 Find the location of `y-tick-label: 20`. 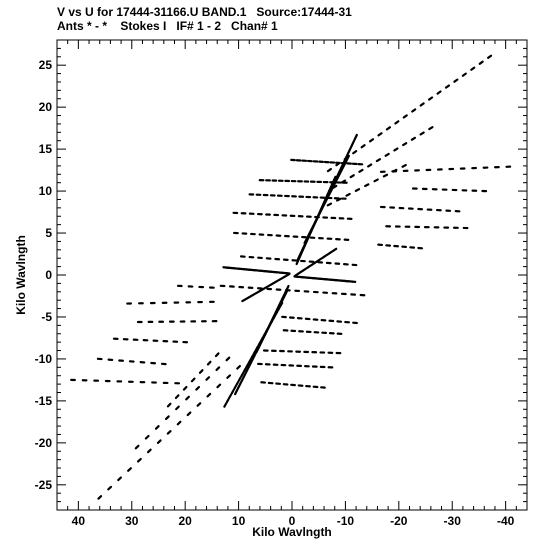

y-tick-label: 20 is located at coordinates (46, 107).